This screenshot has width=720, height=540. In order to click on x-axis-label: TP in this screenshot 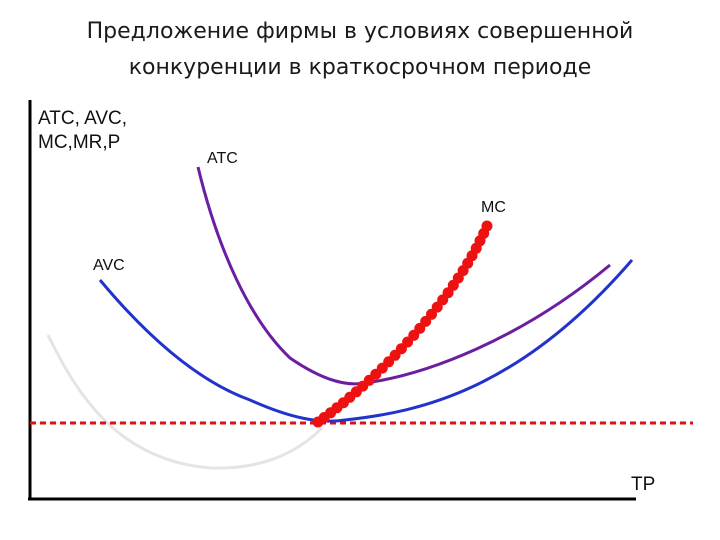, I will do `click(643, 484)`.